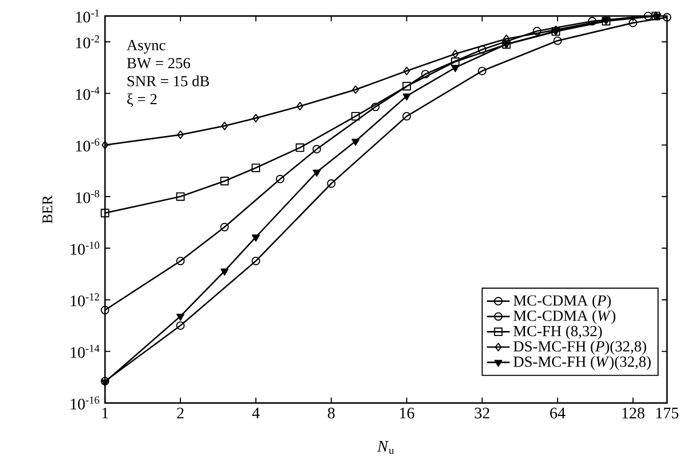  I want to click on y-tick-label: 10$^{-16}$, so click(85, 403).